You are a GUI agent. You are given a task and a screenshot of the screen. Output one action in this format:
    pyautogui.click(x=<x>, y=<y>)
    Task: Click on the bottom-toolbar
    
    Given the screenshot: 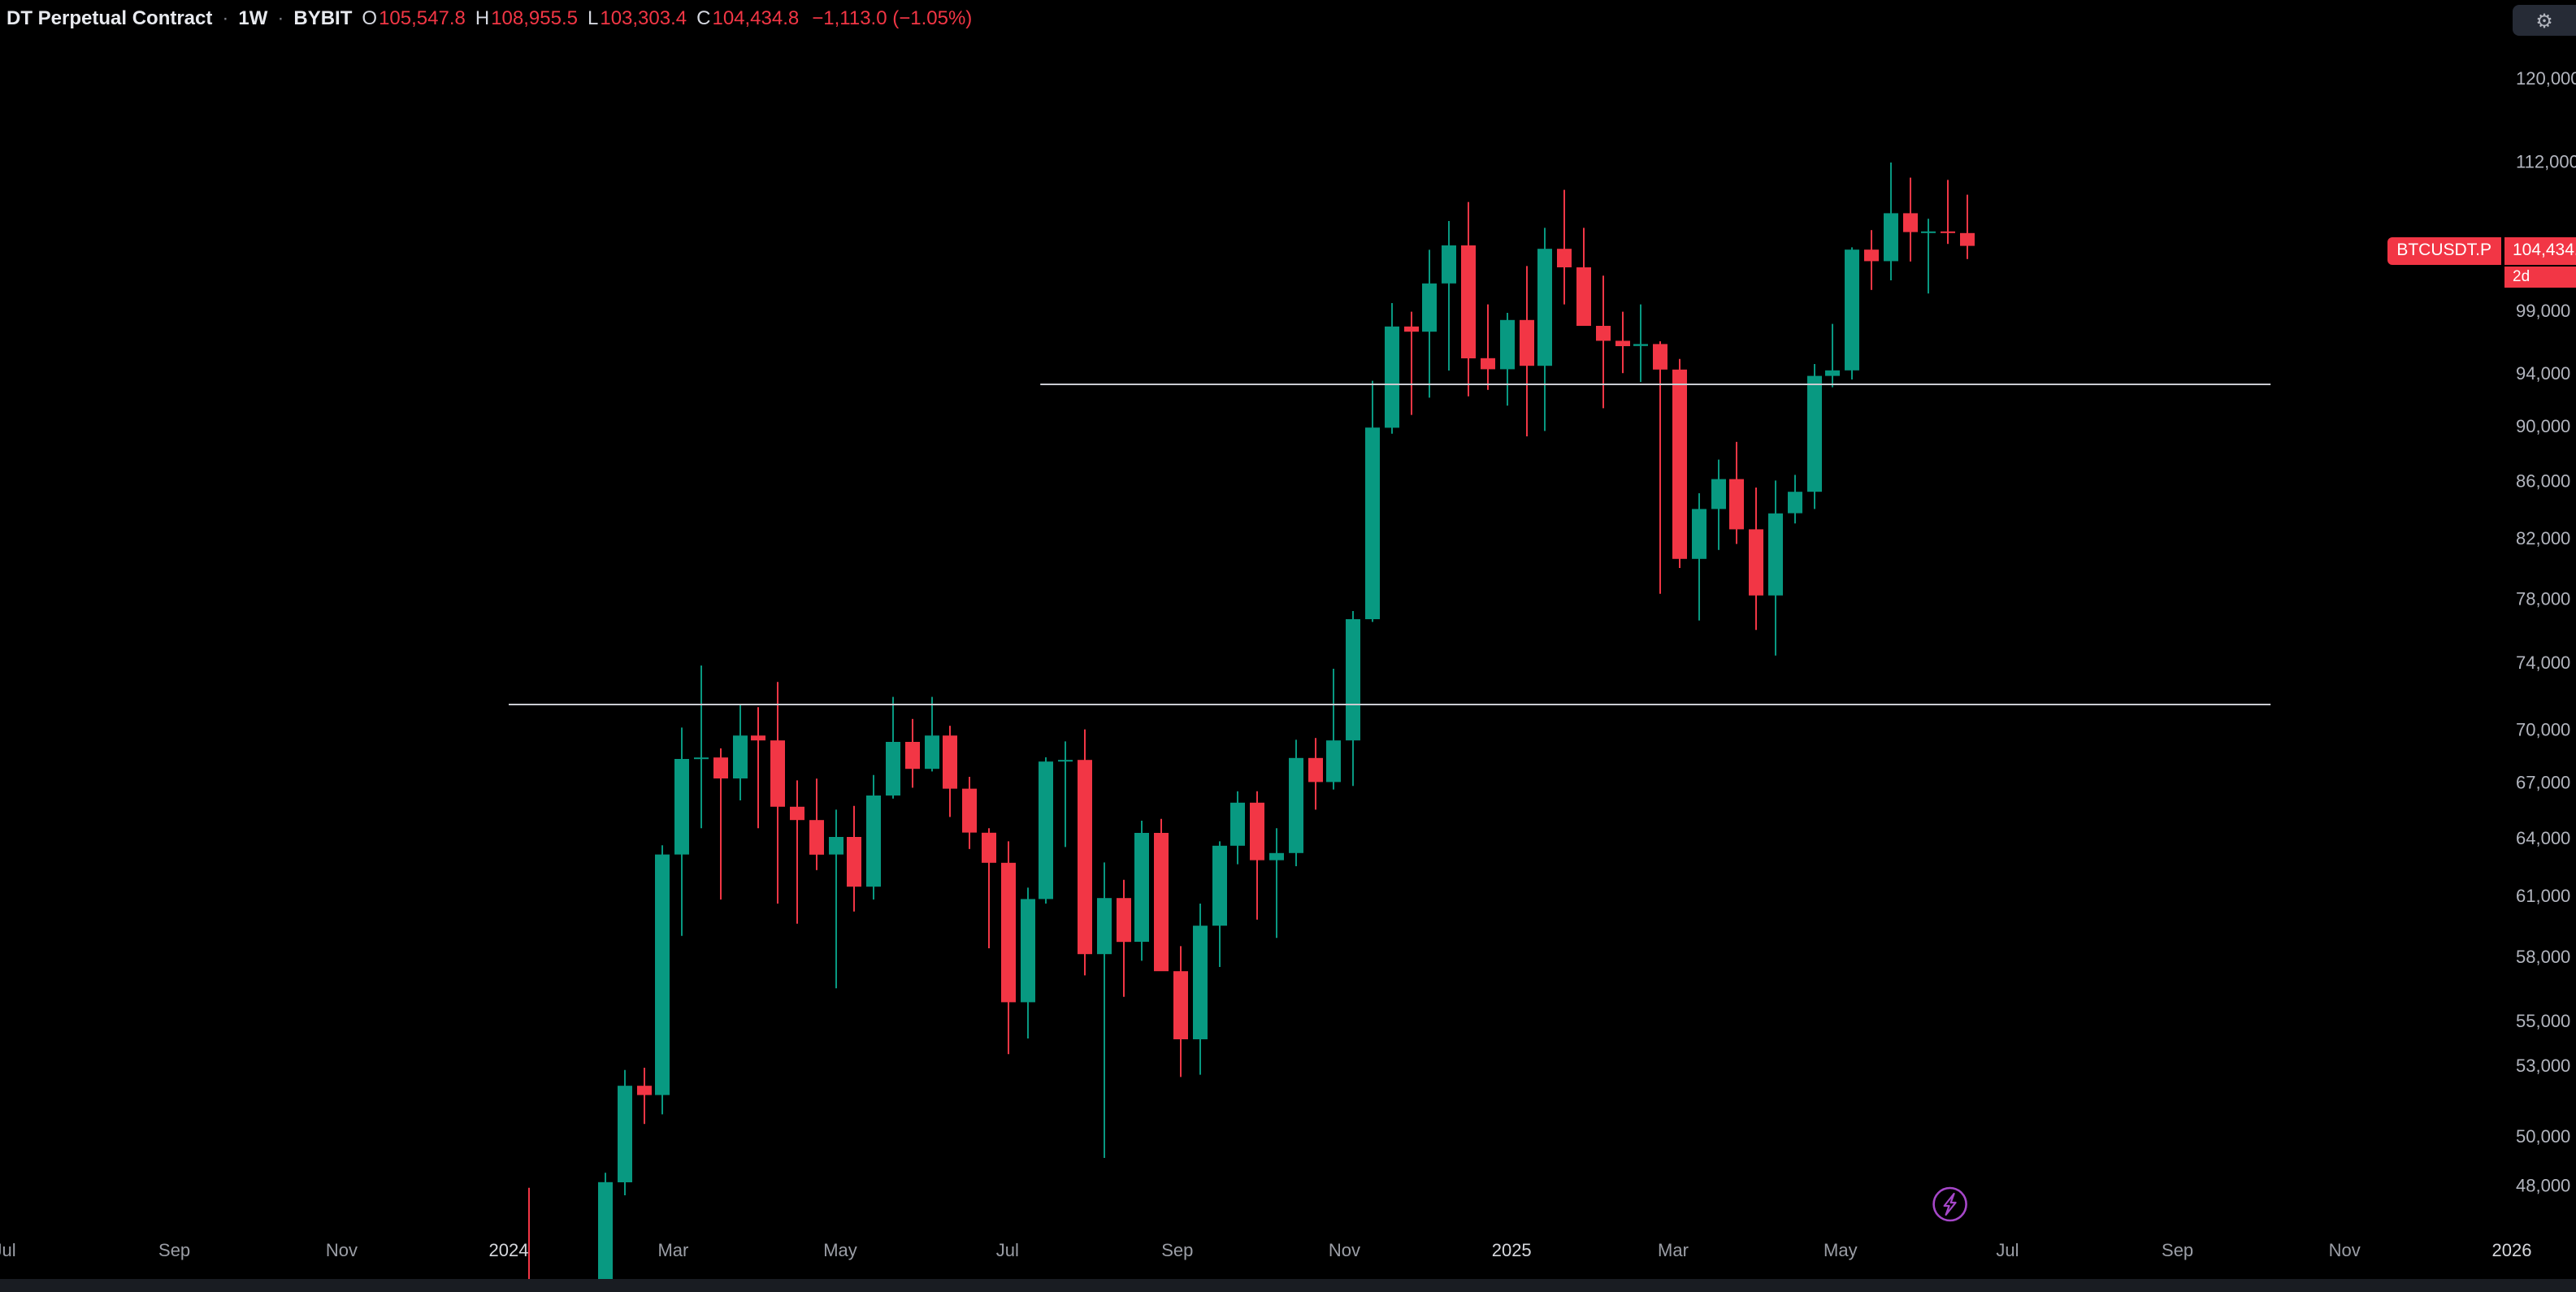 What is the action you would take?
    pyautogui.click(x=1288, y=1285)
    